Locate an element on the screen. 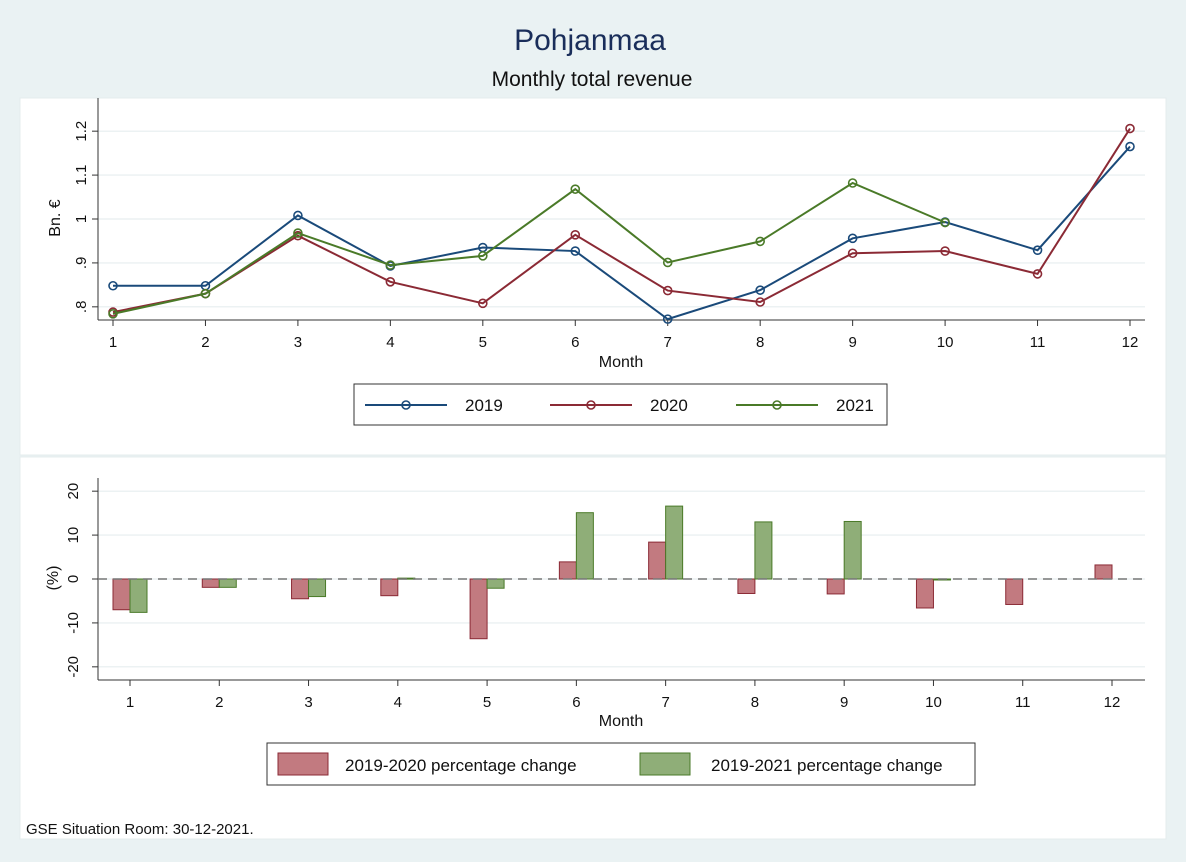  legend-label: 2021 is located at coordinates (855, 405).